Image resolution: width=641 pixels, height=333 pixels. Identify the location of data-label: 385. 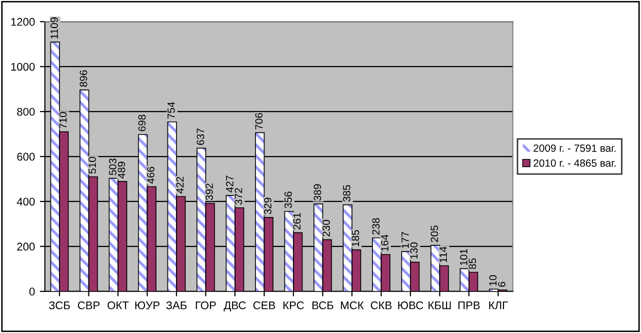
(346, 193).